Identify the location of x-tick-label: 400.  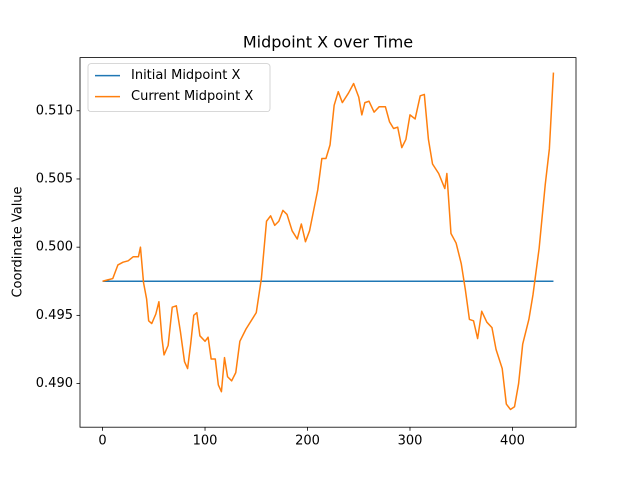
(512, 441).